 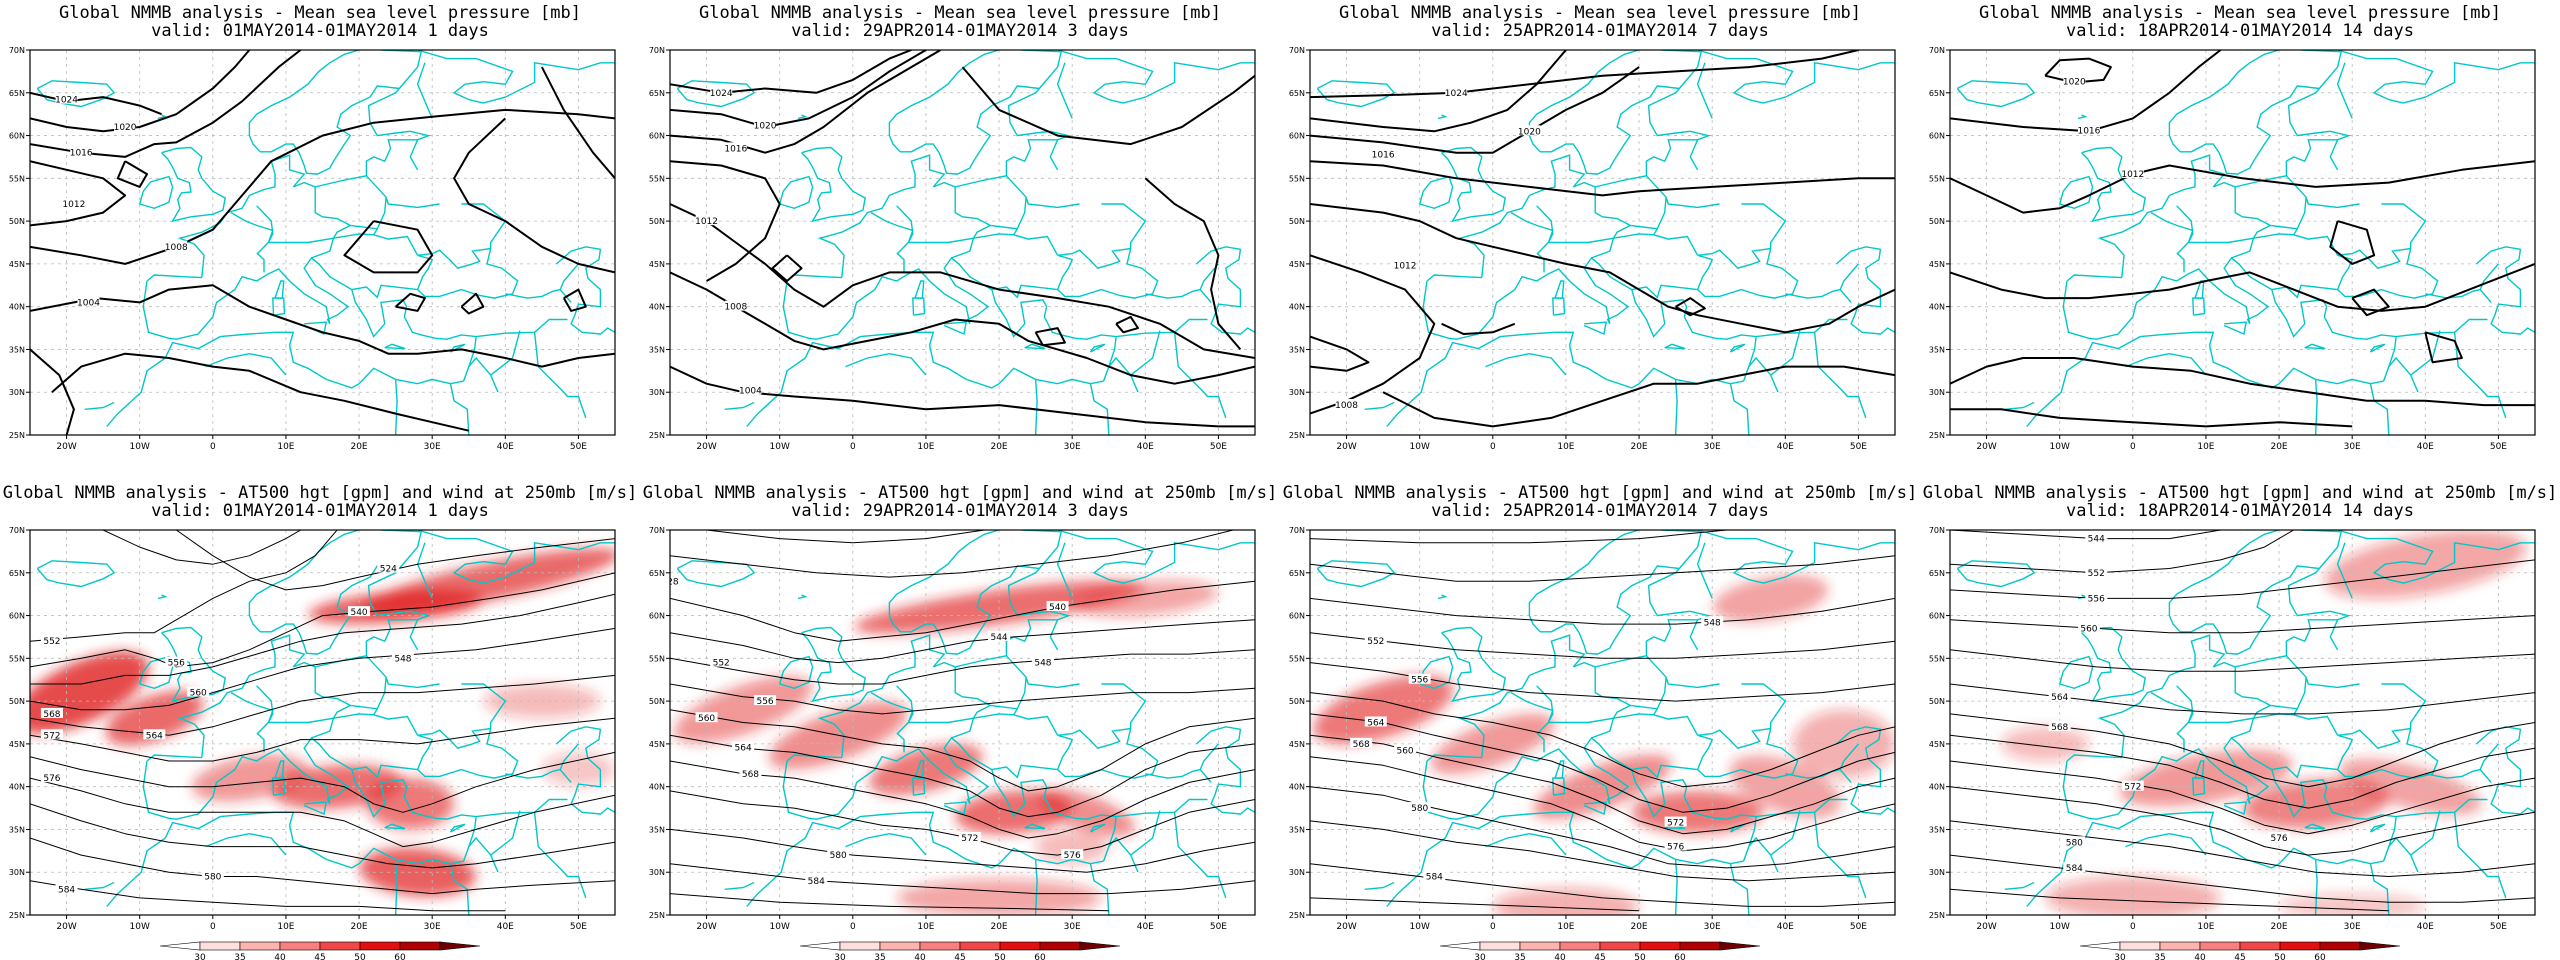 I want to click on contour-label: 560, so click(x=198, y=694).